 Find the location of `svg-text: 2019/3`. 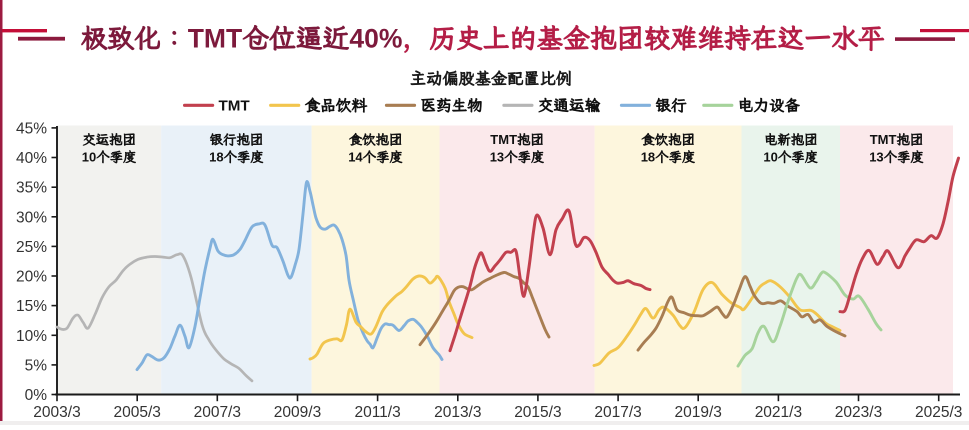

svg-text: 2019/3 is located at coordinates (697, 412).